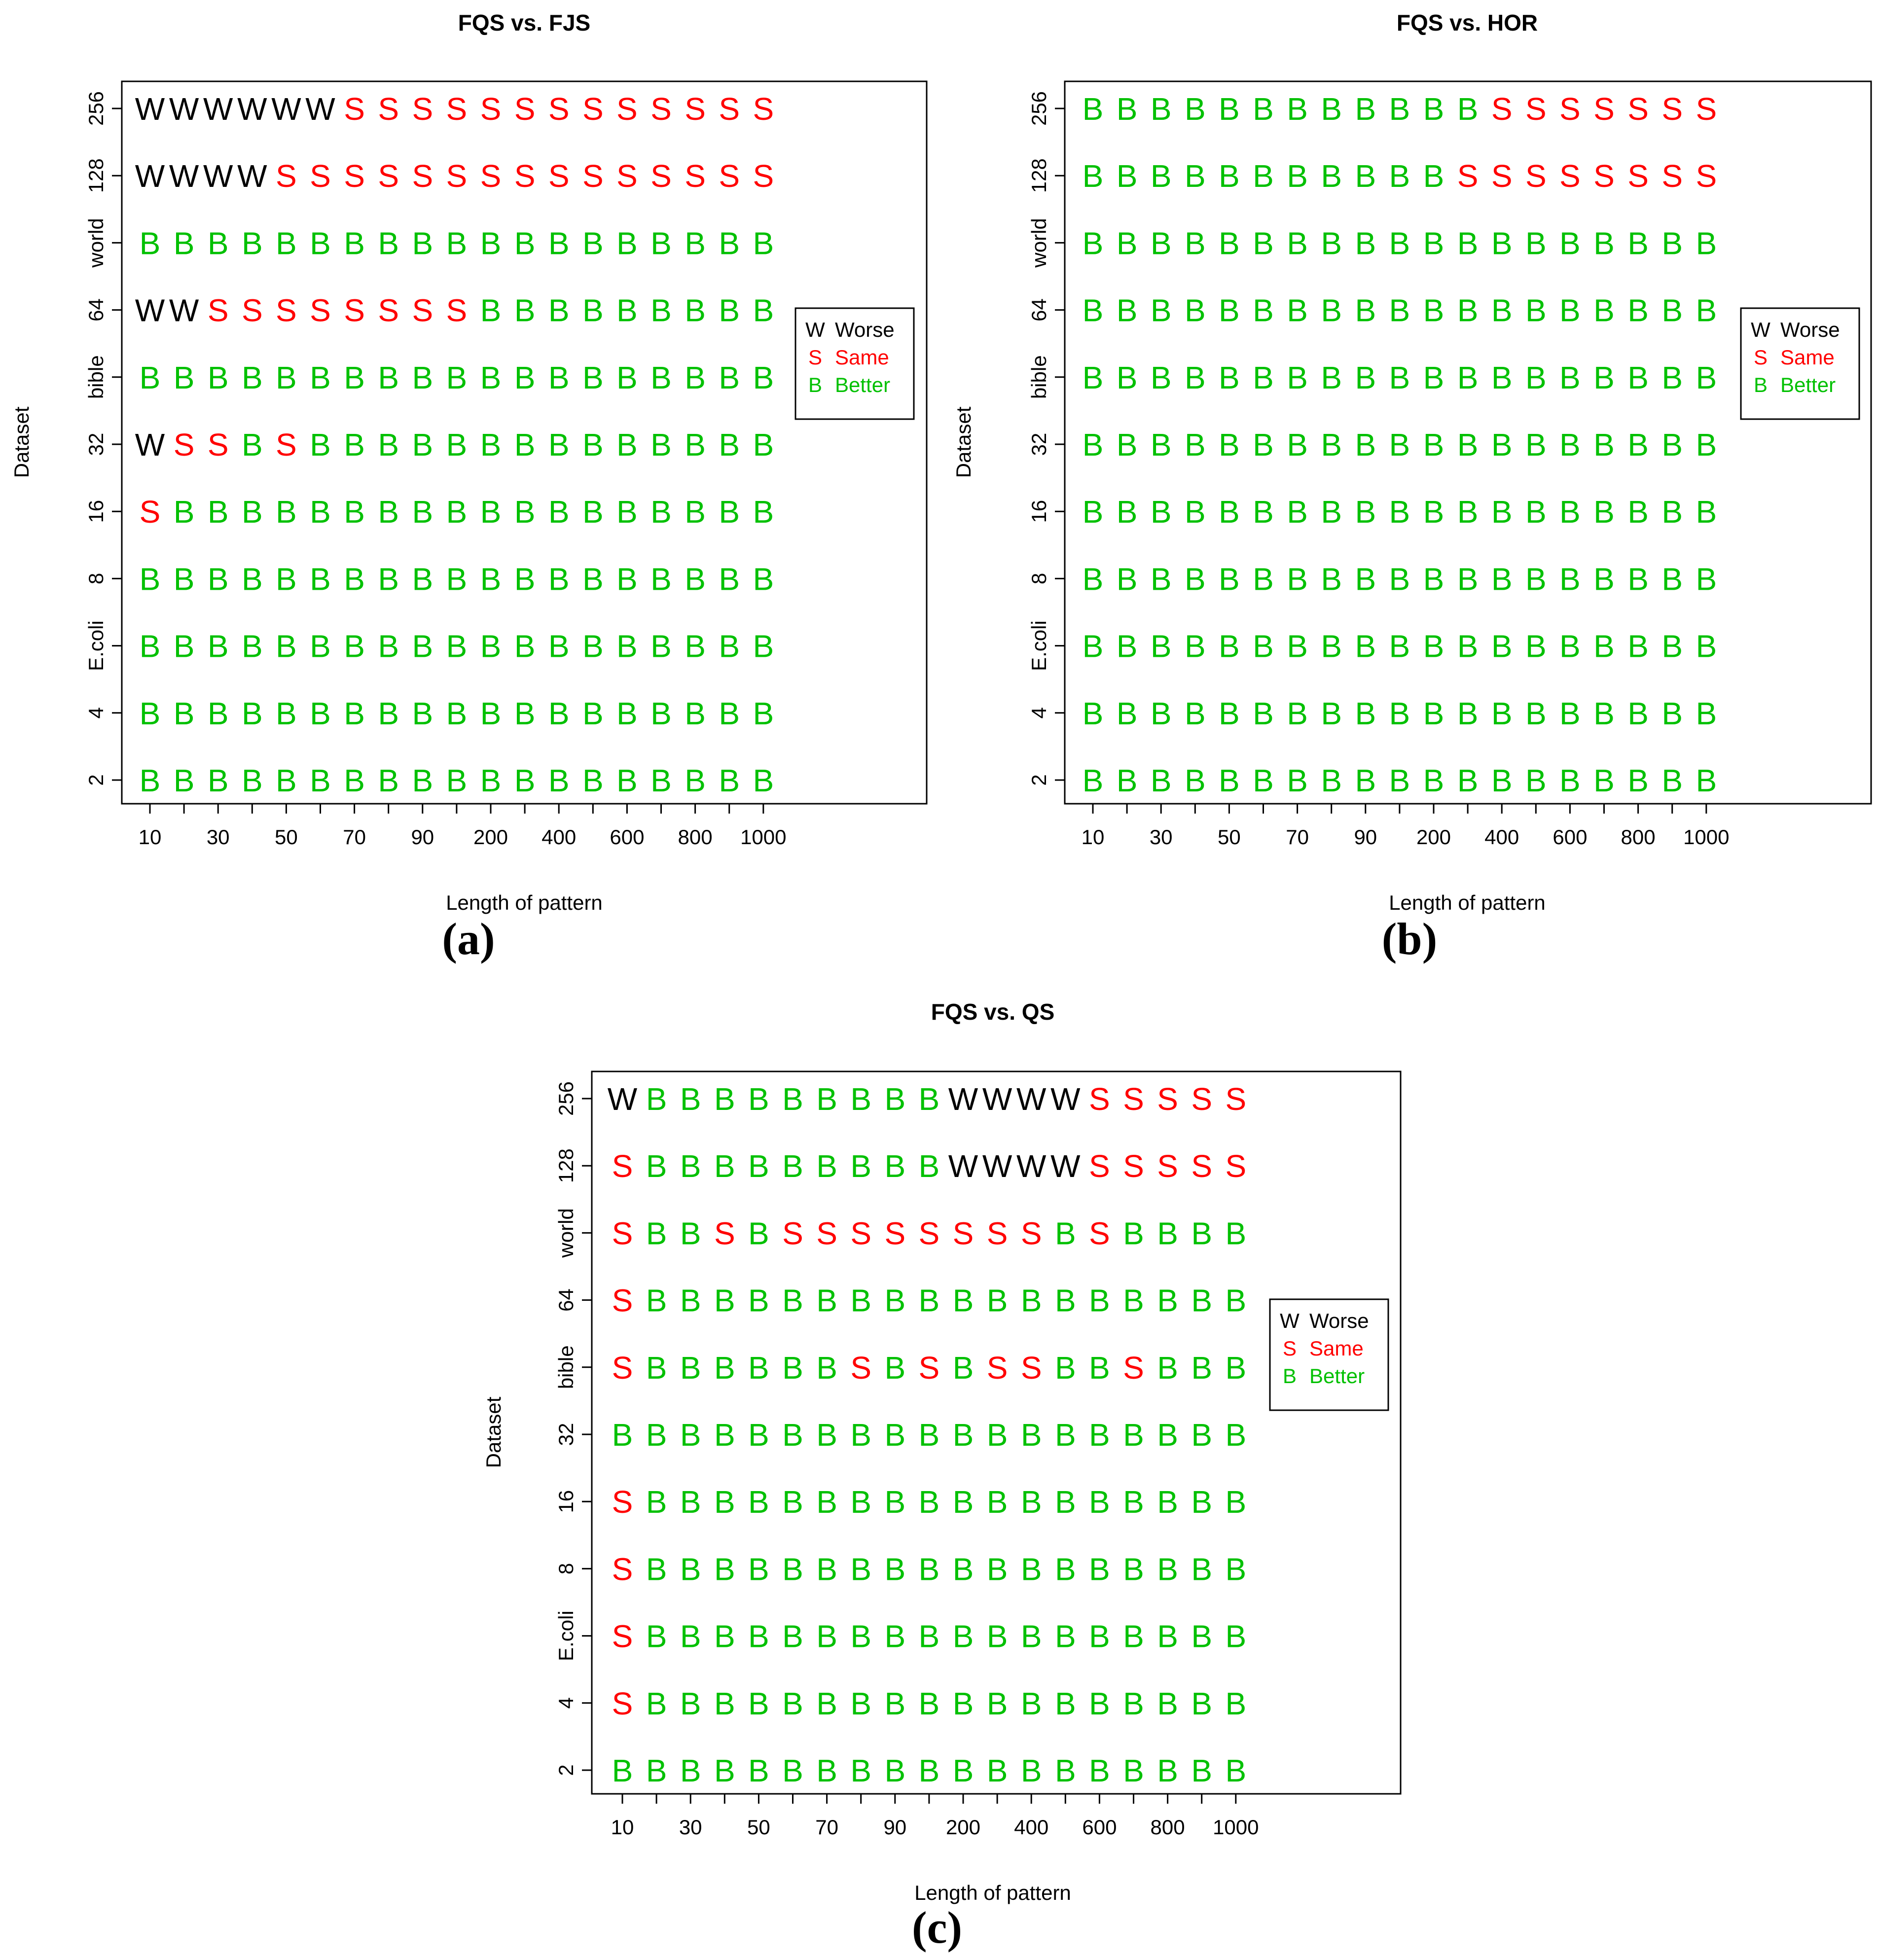 The height and width of the screenshot is (1960, 1878). I want to click on x-tick-label: 200, so click(491, 837).